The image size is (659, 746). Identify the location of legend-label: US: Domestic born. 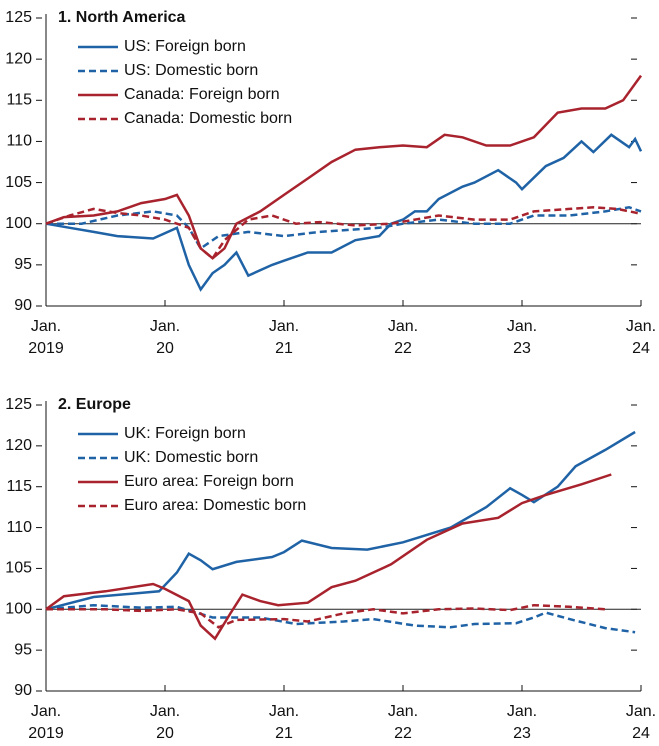
(191, 70).